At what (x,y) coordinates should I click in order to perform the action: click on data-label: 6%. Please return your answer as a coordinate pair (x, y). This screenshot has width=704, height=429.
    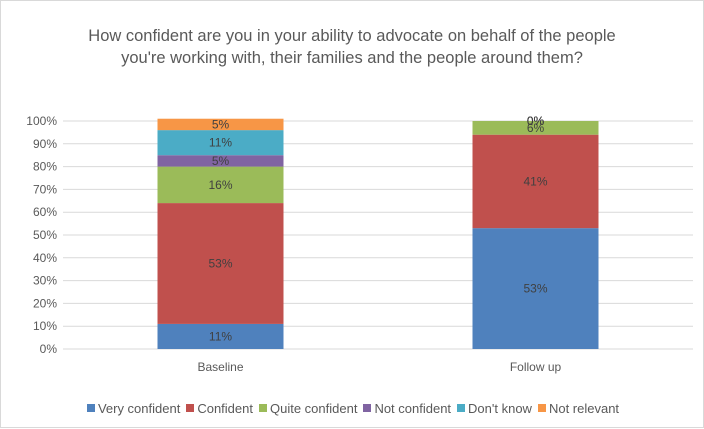
    Looking at the image, I should click on (536, 128).